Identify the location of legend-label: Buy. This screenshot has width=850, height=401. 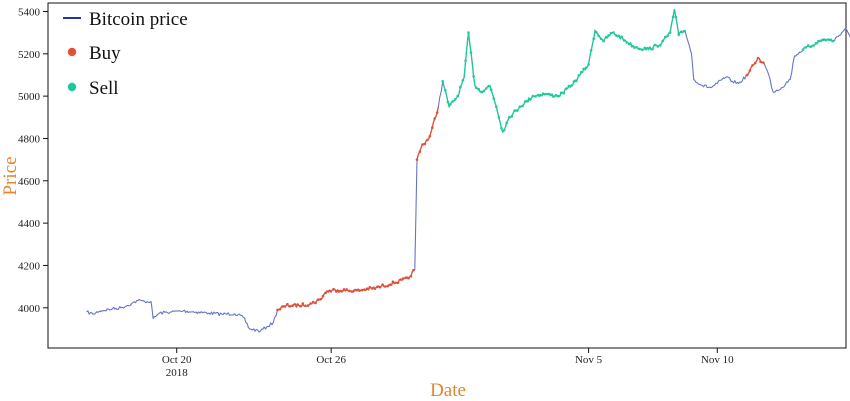
(105, 53).